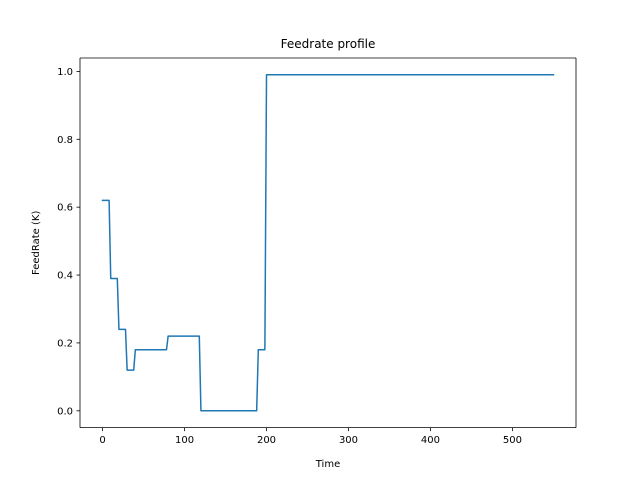  Describe the element at coordinates (430, 440) in the screenshot. I see `x-tick-label: 400` at that location.